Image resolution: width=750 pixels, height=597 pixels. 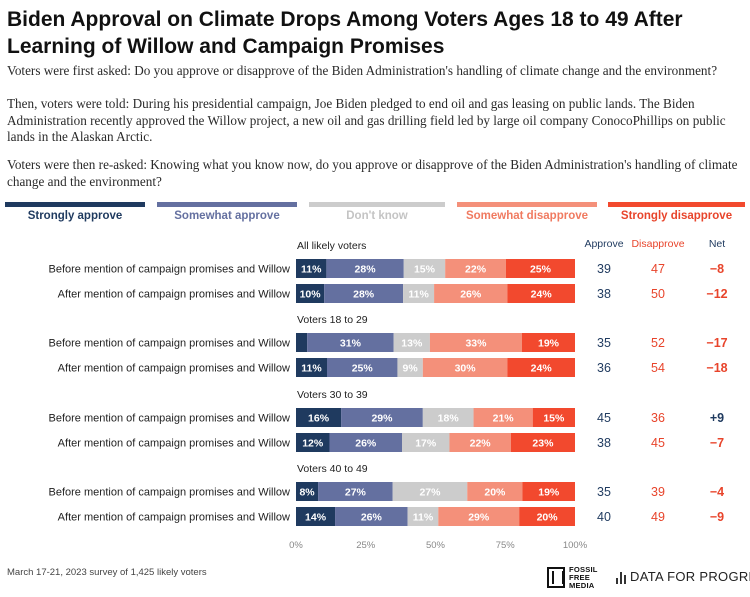 What do you see at coordinates (604, 269) in the screenshot?
I see `approve-value: 39` at bounding box center [604, 269].